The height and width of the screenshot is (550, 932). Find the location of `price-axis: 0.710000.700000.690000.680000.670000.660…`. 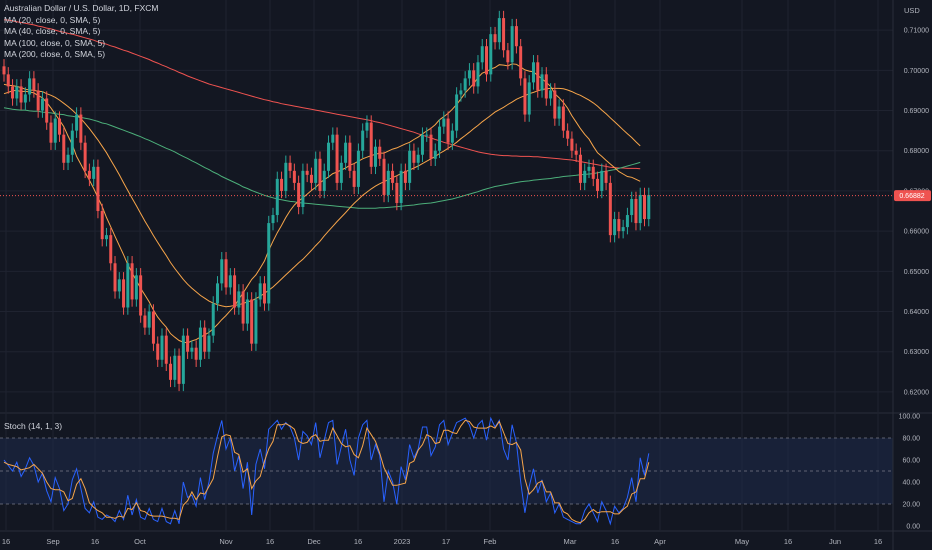

price-axis: 0.710000.700000.690000.680000.670000.660… is located at coordinates (916, 212).